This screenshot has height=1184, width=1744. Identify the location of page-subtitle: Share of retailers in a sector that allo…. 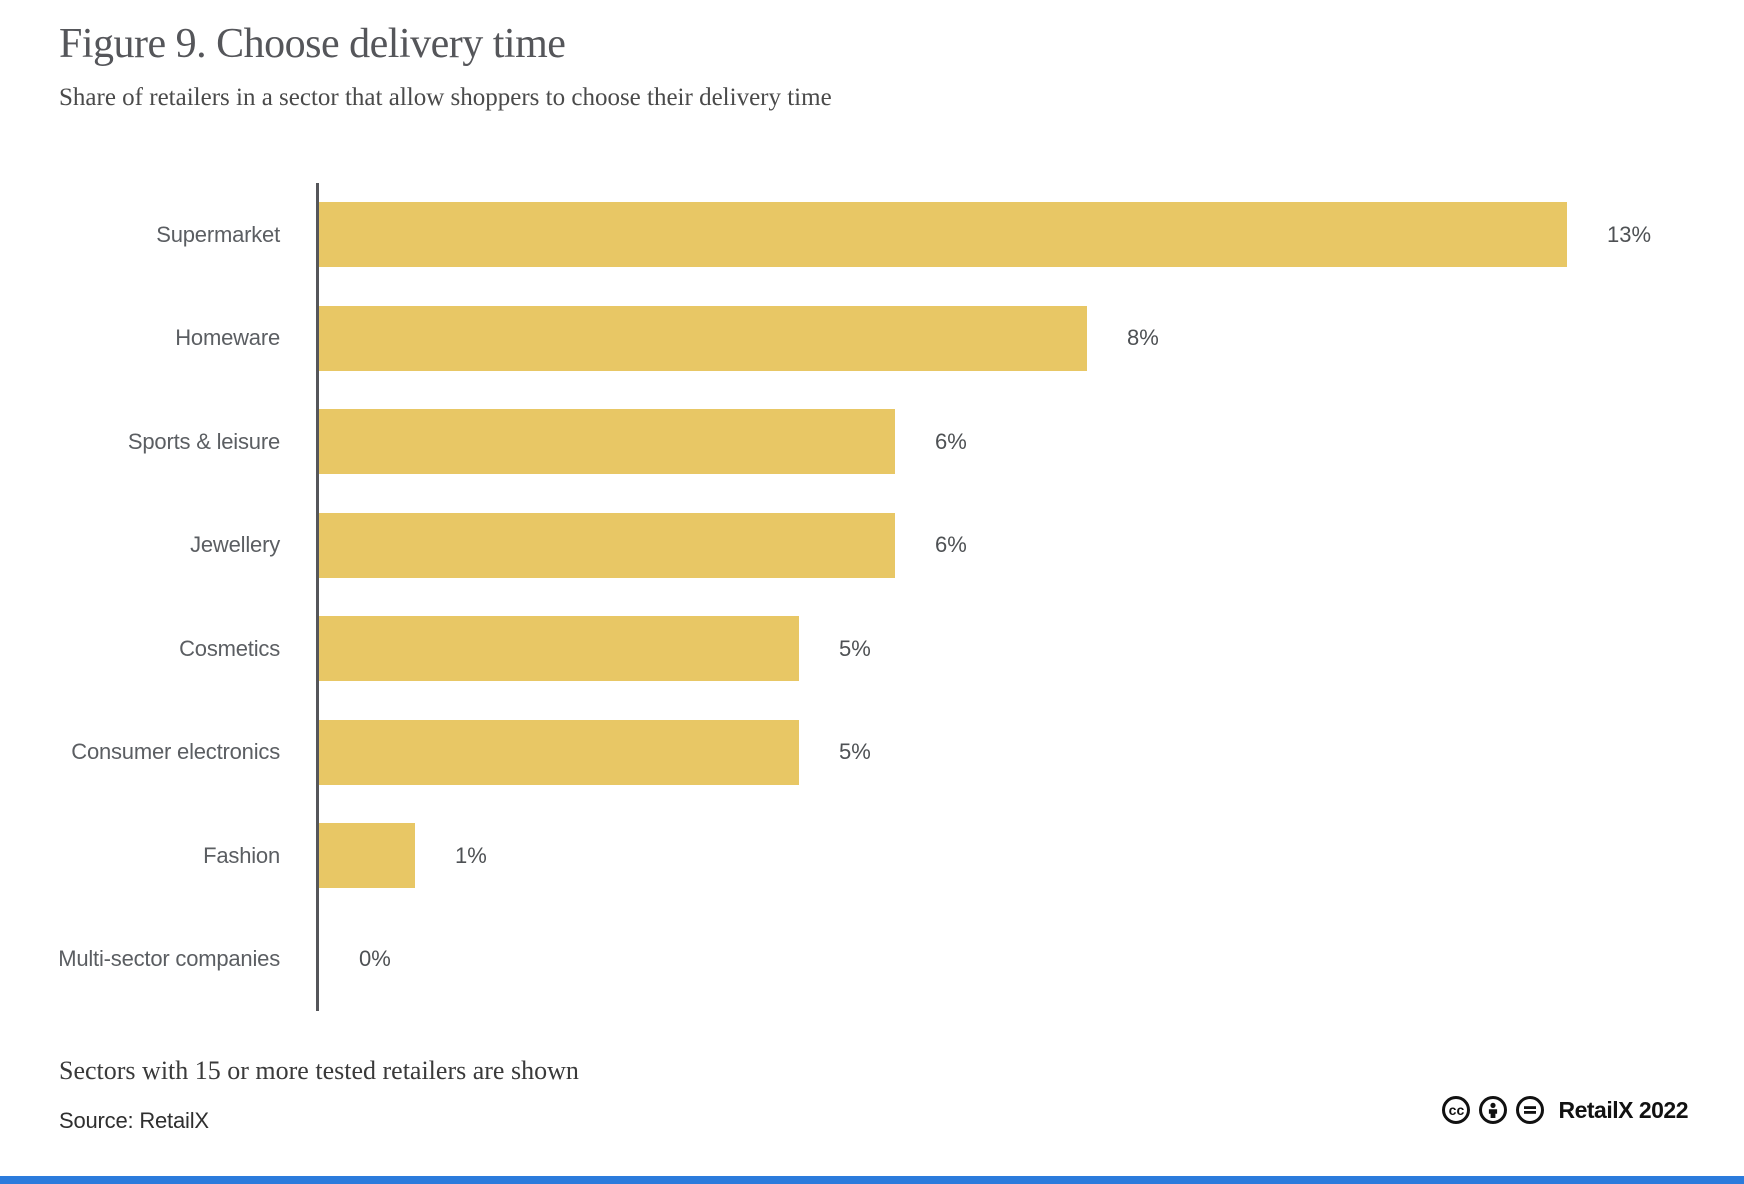
(445, 97).